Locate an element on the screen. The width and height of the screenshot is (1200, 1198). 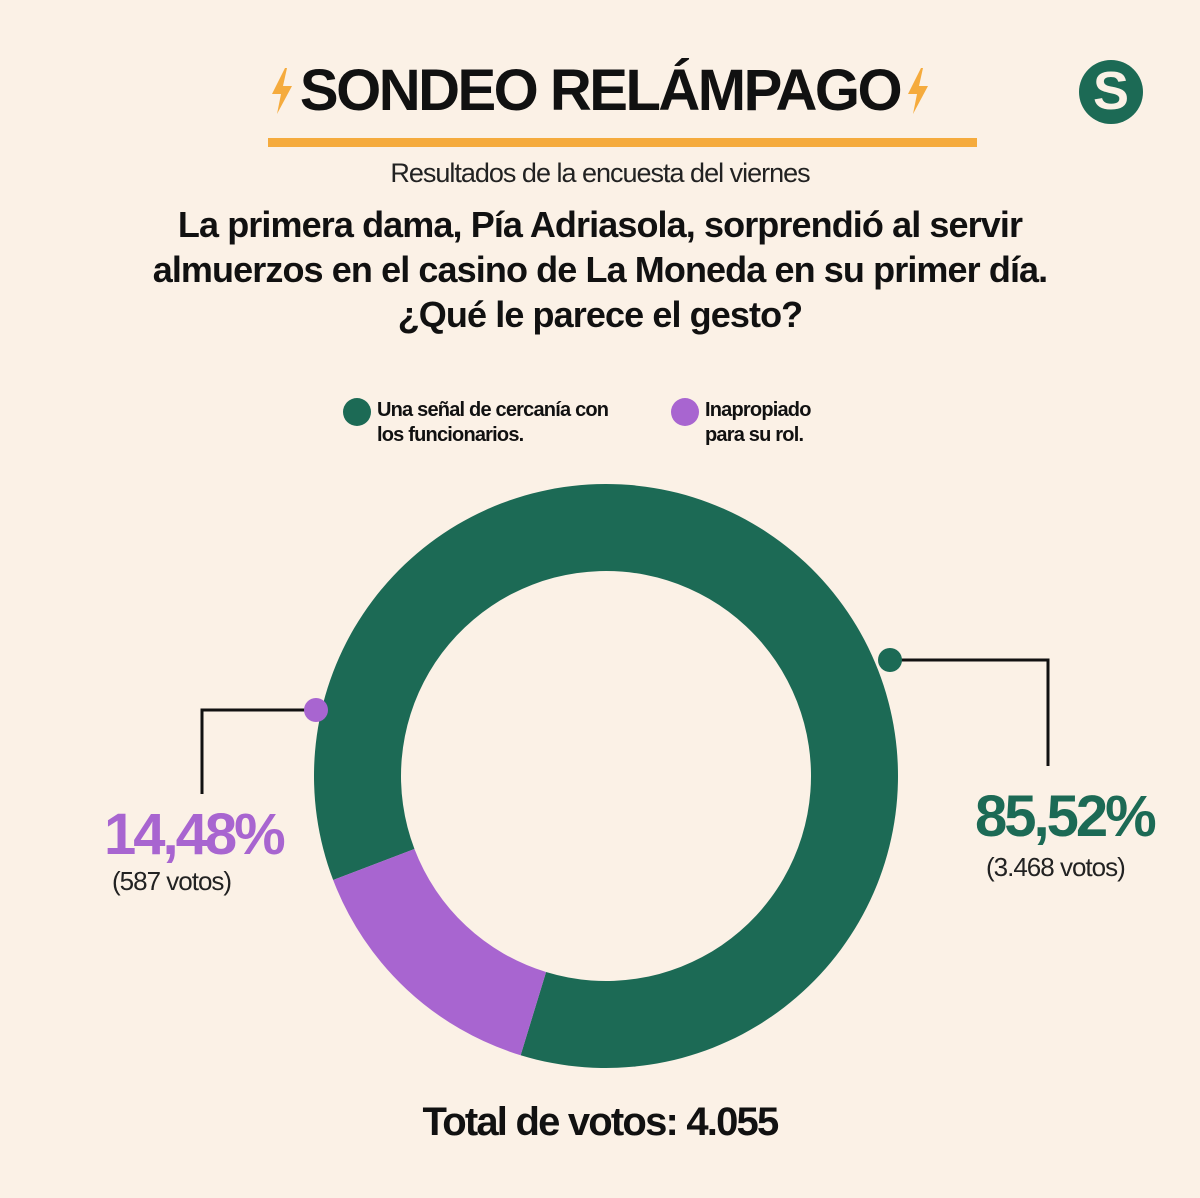
leader-line-purple is located at coordinates (258, 751).